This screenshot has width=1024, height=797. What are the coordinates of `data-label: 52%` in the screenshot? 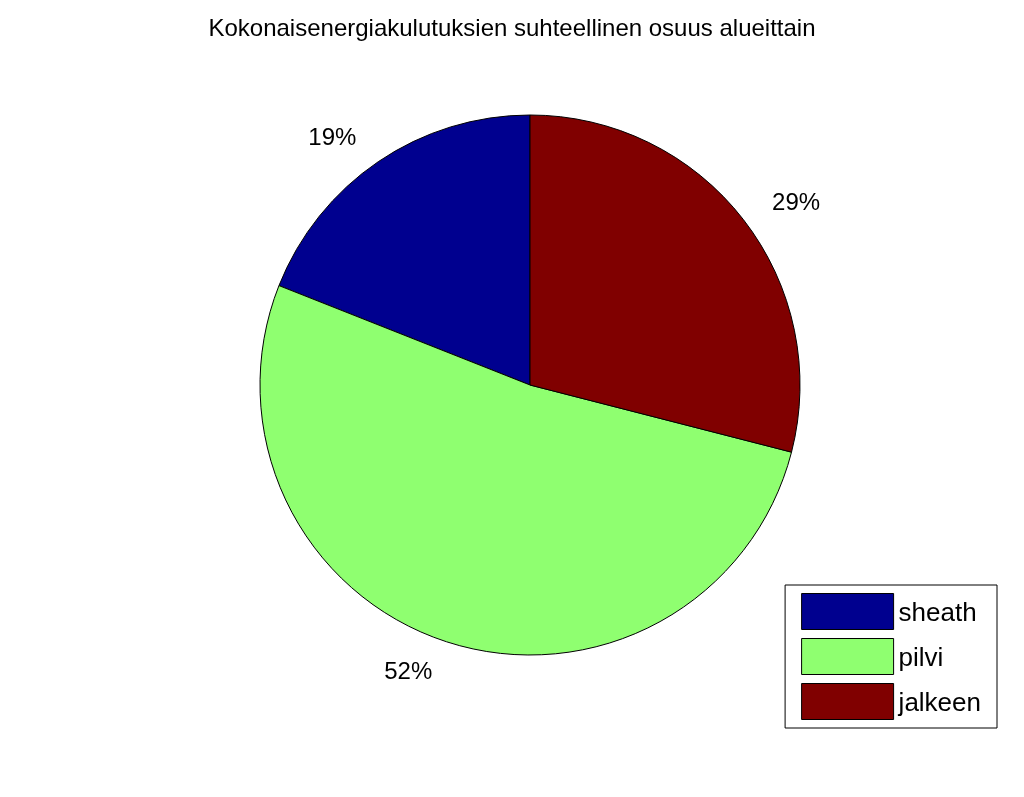 It's located at (408, 670).